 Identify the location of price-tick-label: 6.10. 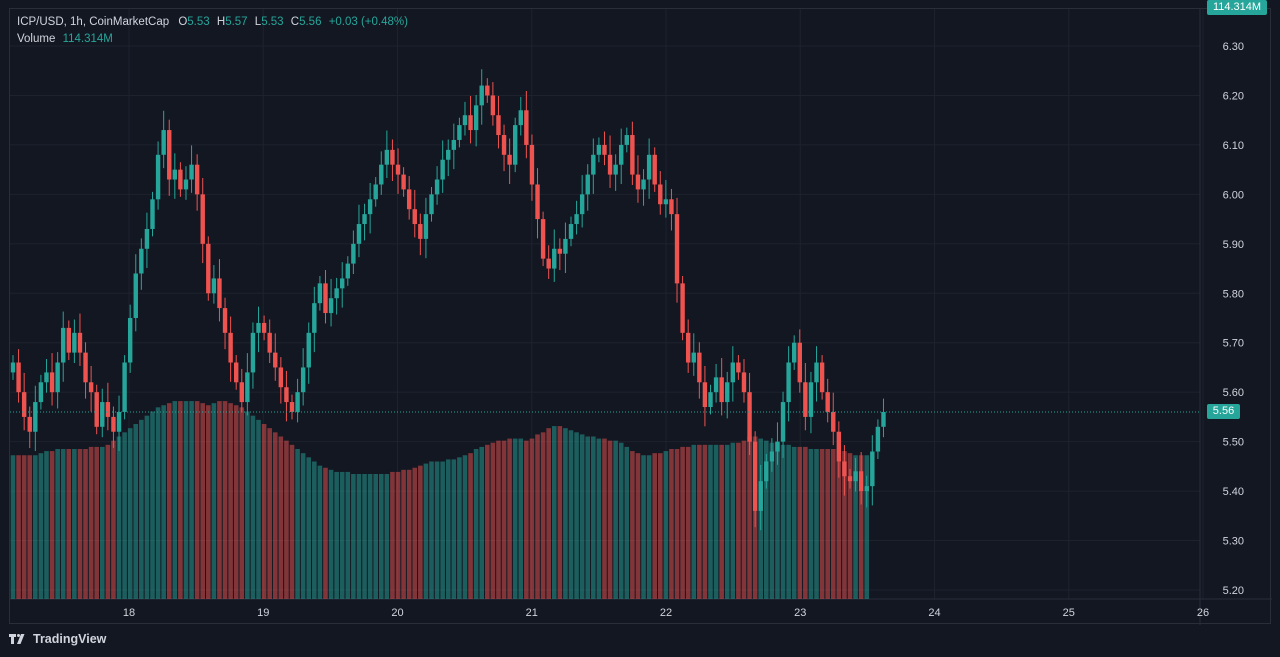
(1233, 146).